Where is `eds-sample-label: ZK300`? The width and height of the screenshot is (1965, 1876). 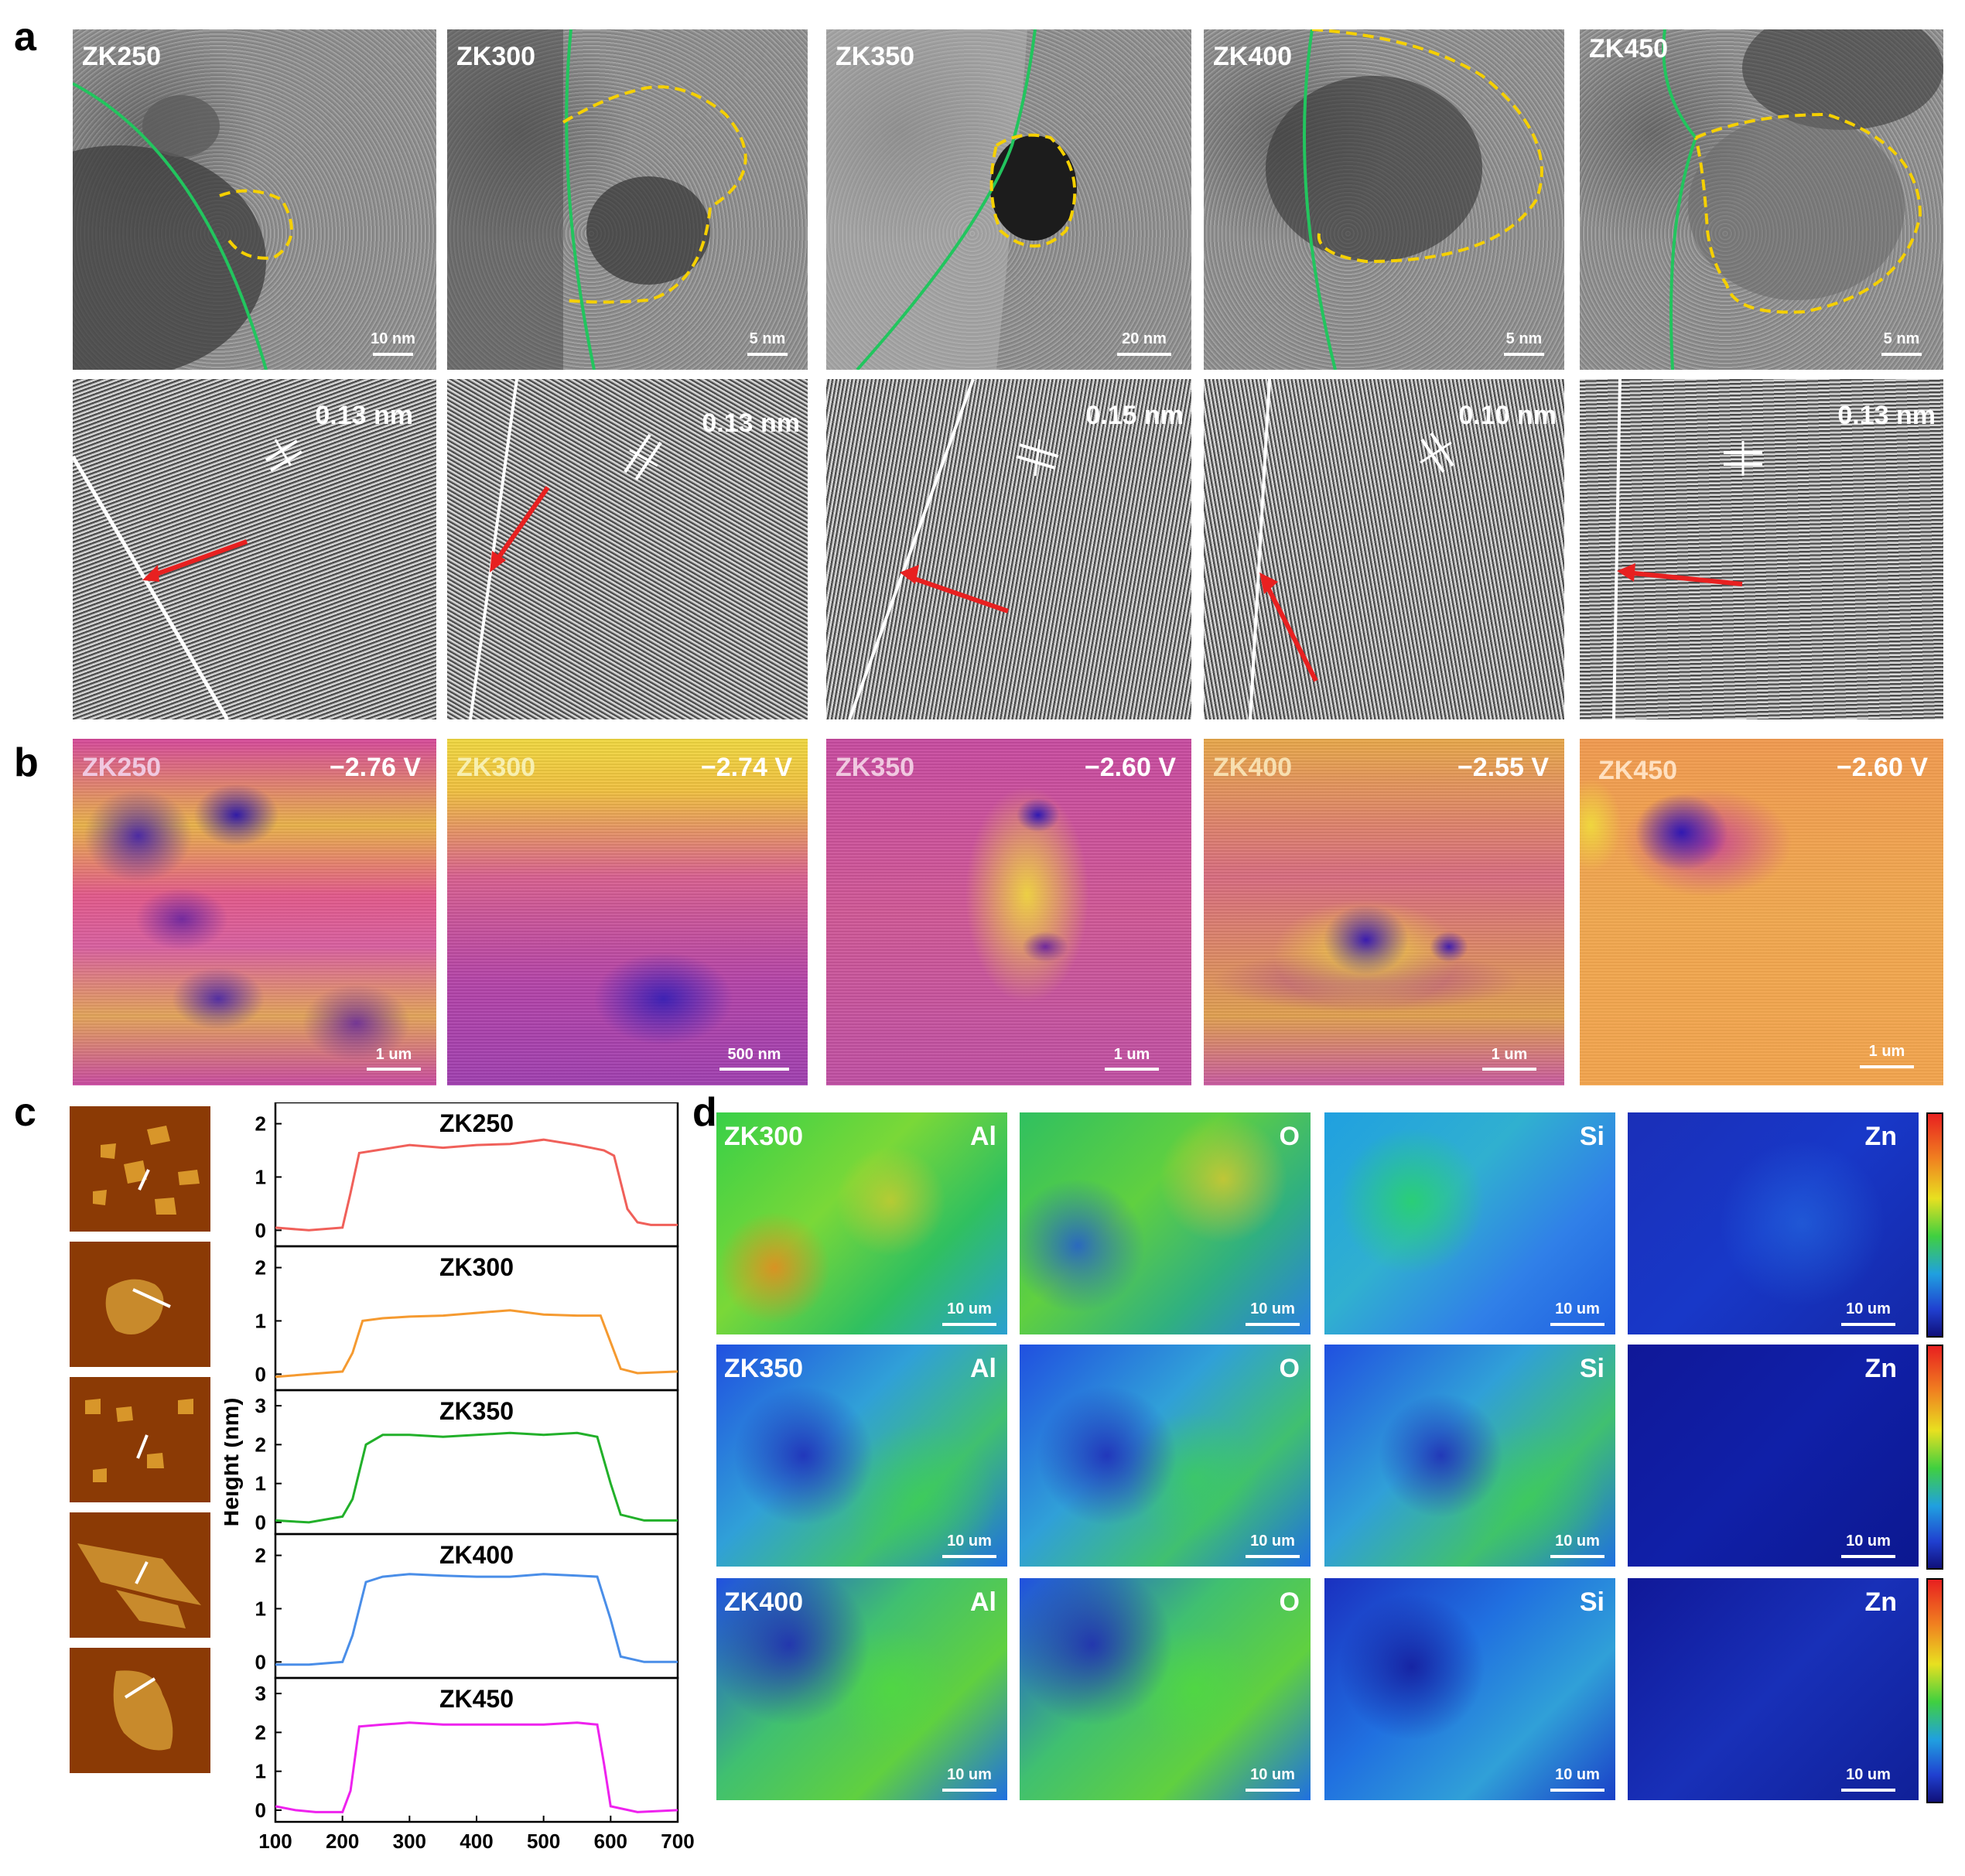 eds-sample-label: ZK300 is located at coordinates (764, 1136).